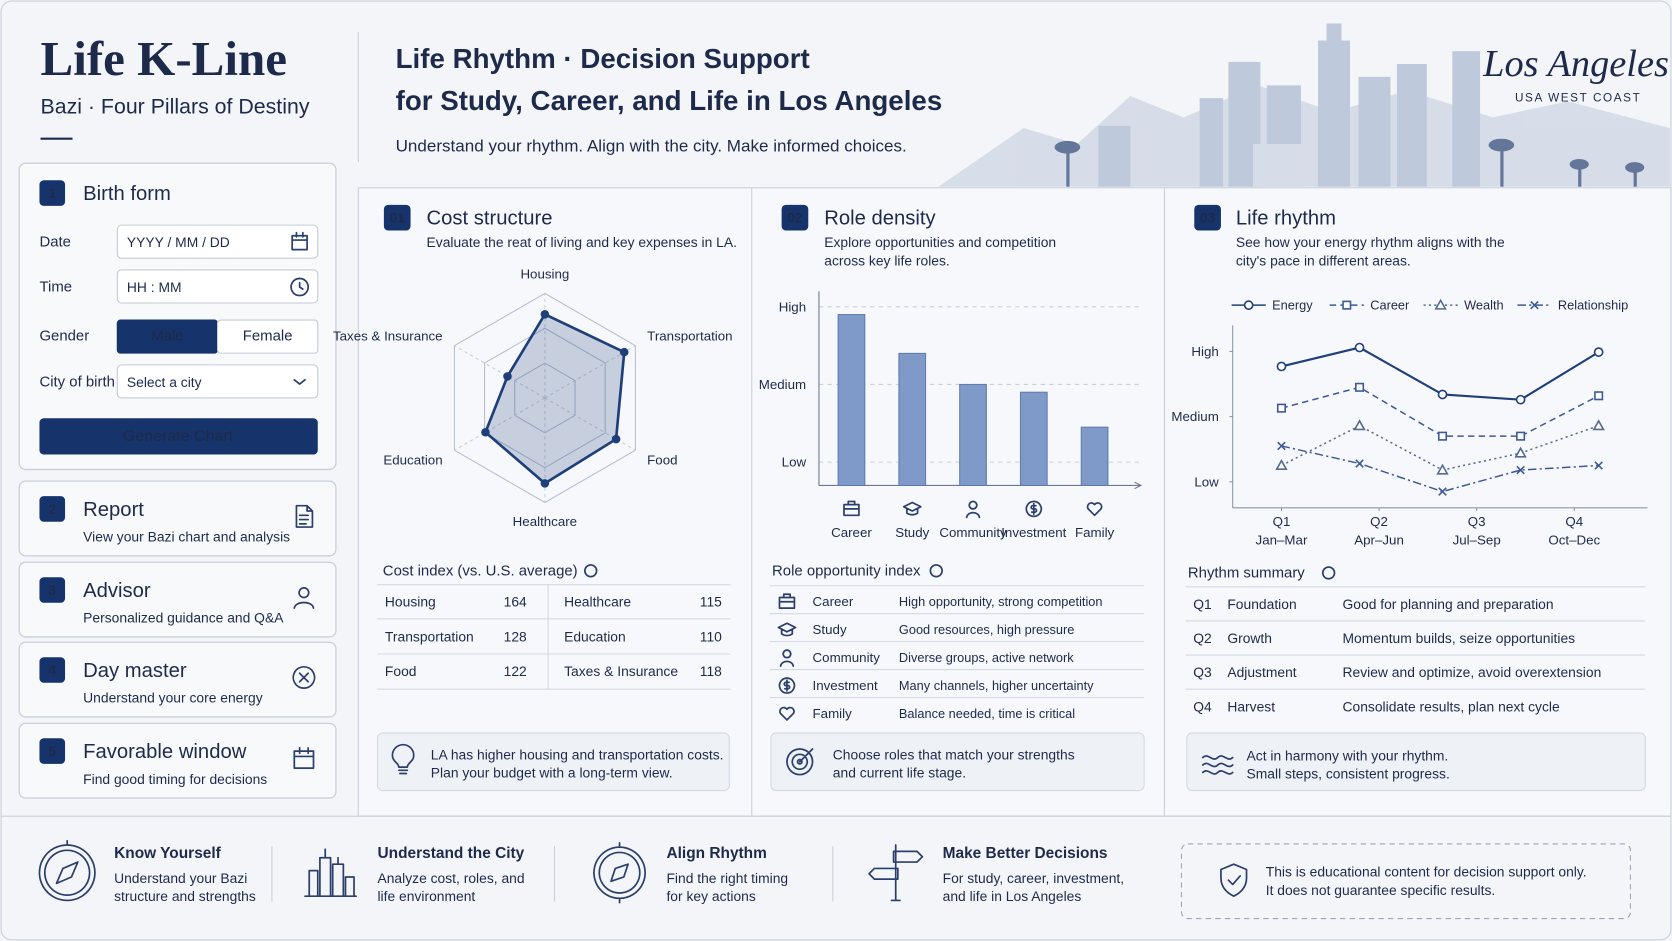 The width and height of the screenshot is (1672, 941). What do you see at coordinates (710, 896) in the screenshot?
I see `feature-description: for key actions` at bounding box center [710, 896].